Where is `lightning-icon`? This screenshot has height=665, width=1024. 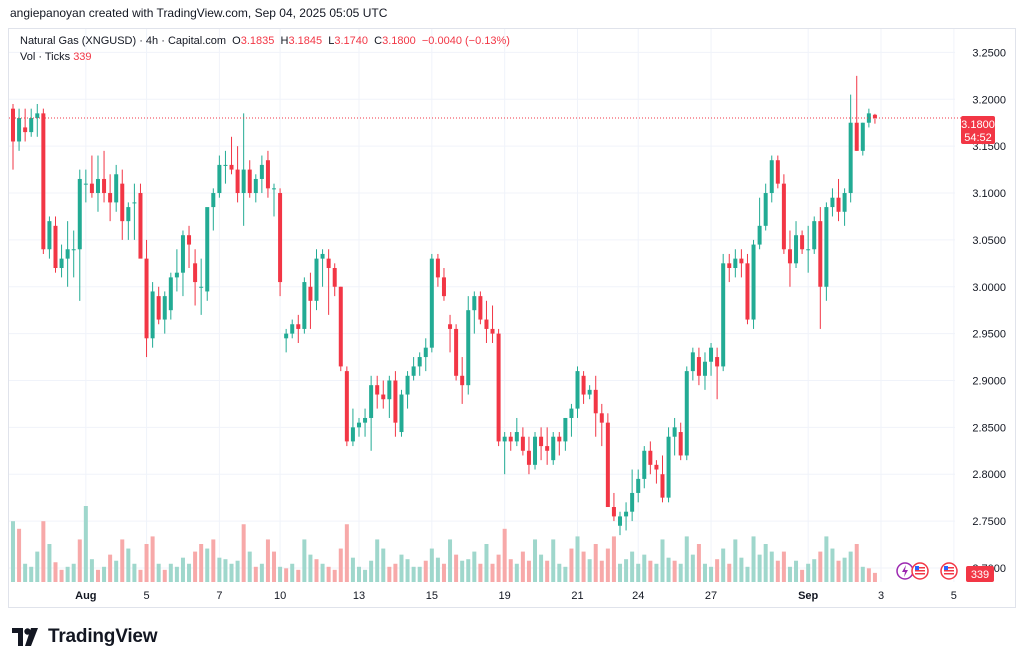 lightning-icon is located at coordinates (905, 571).